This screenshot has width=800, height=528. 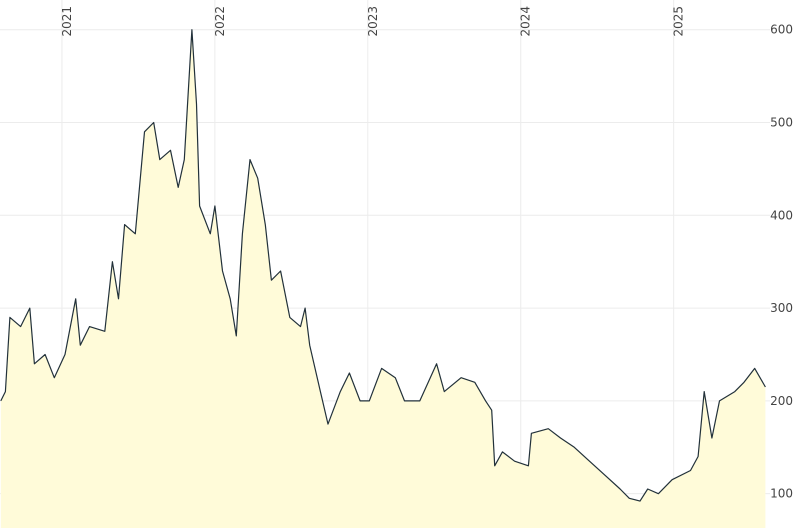 What do you see at coordinates (781, 401) in the screenshot?
I see `y-tick-label: 200` at bounding box center [781, 401].